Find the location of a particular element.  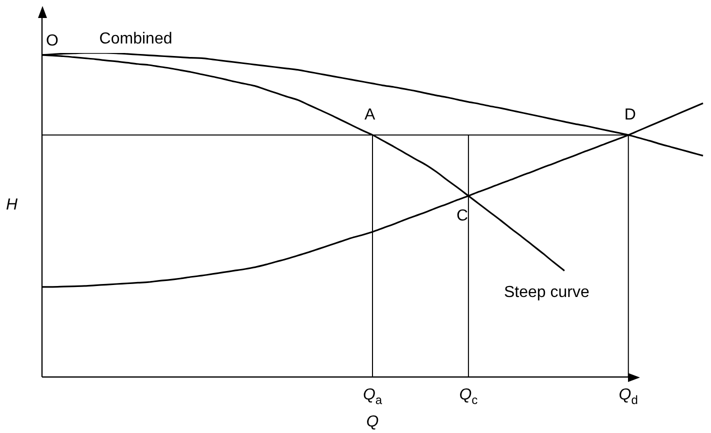

y-axis-title: H is located at coordinates (12, 205).